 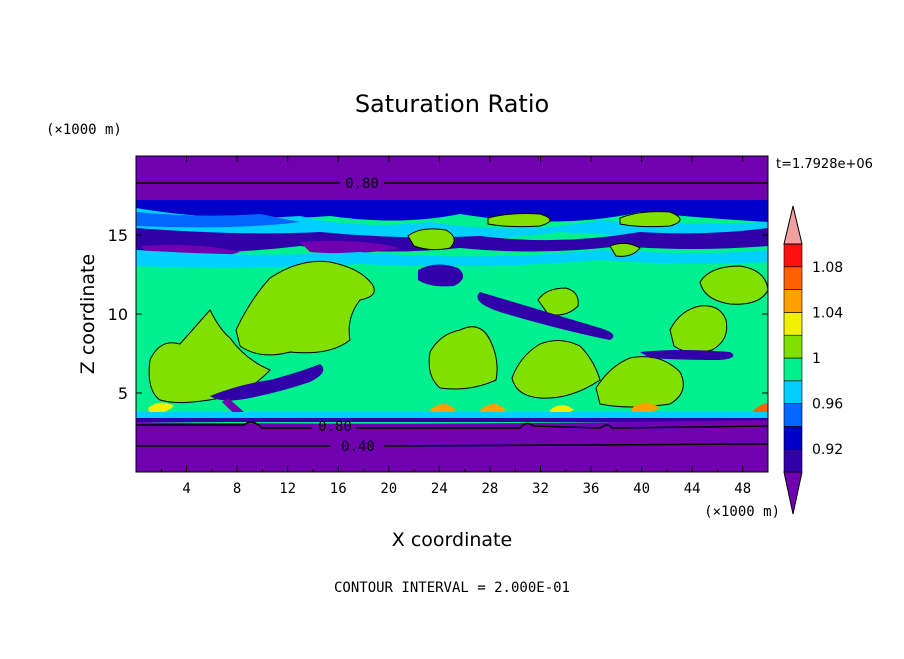 I want to click on colorbar: 1.08 1.04 1 0.96 0.92, so click(x=813, y=360).